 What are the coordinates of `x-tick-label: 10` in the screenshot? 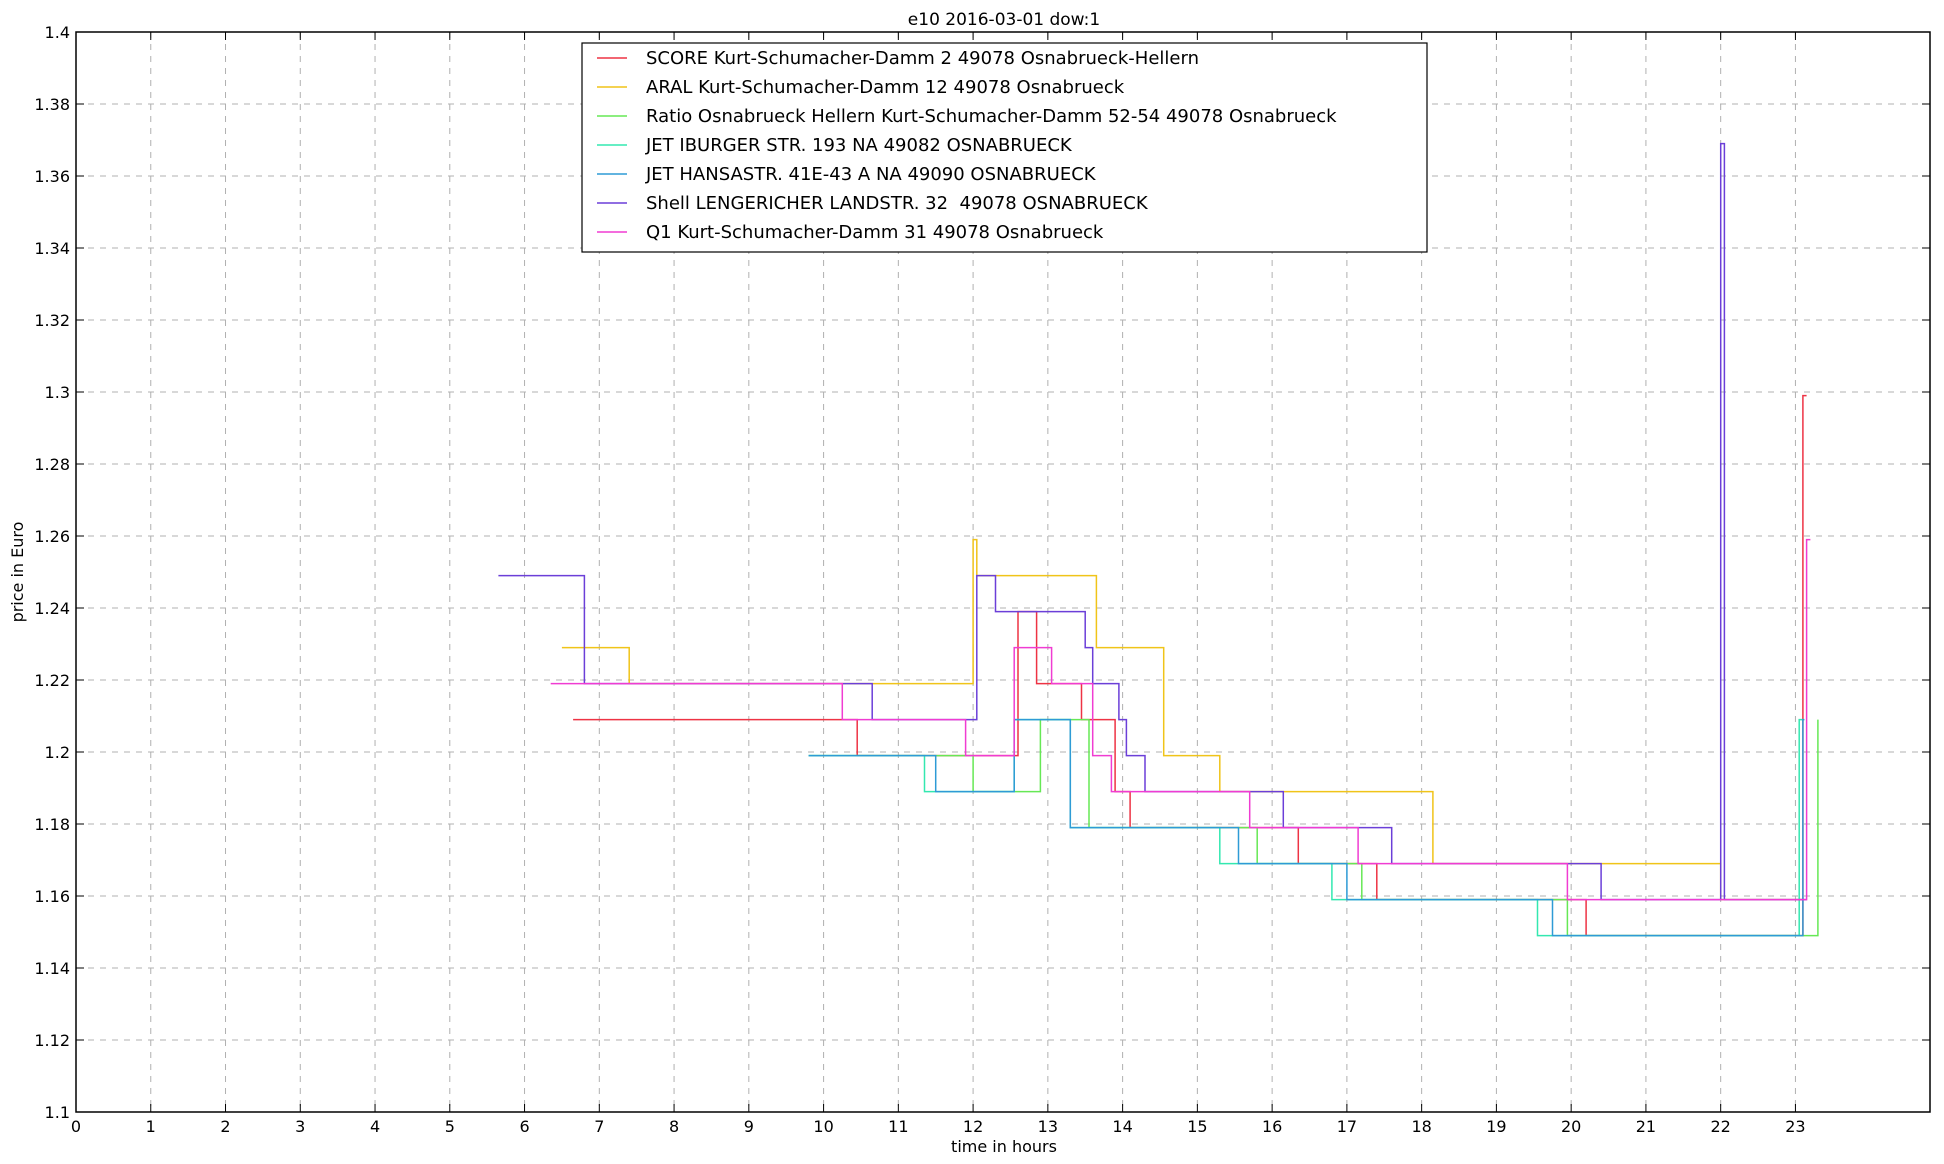 It's located at (823, 1126).